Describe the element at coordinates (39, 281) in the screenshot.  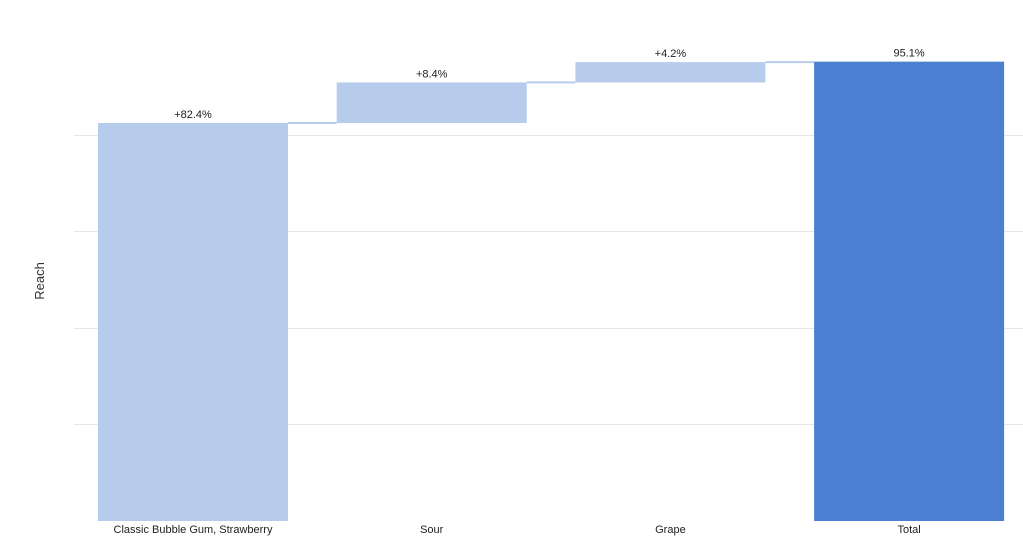
I see `y-axis-title: Reach` at that location.